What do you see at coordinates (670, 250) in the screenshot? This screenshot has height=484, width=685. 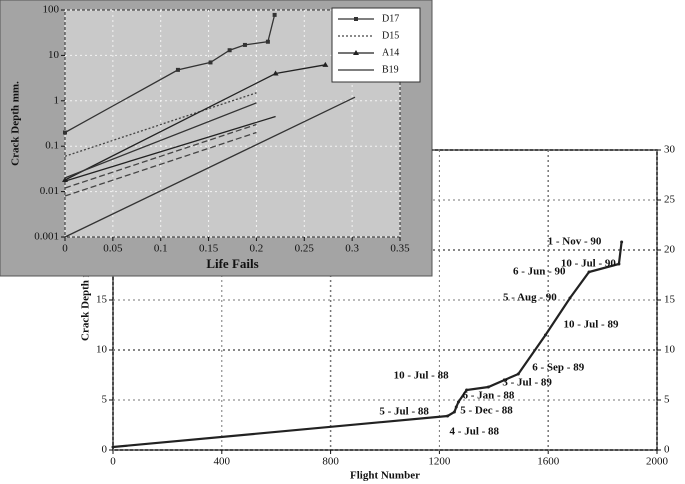 I see `y-tick-label: 20` at bounding box center [670, 250].